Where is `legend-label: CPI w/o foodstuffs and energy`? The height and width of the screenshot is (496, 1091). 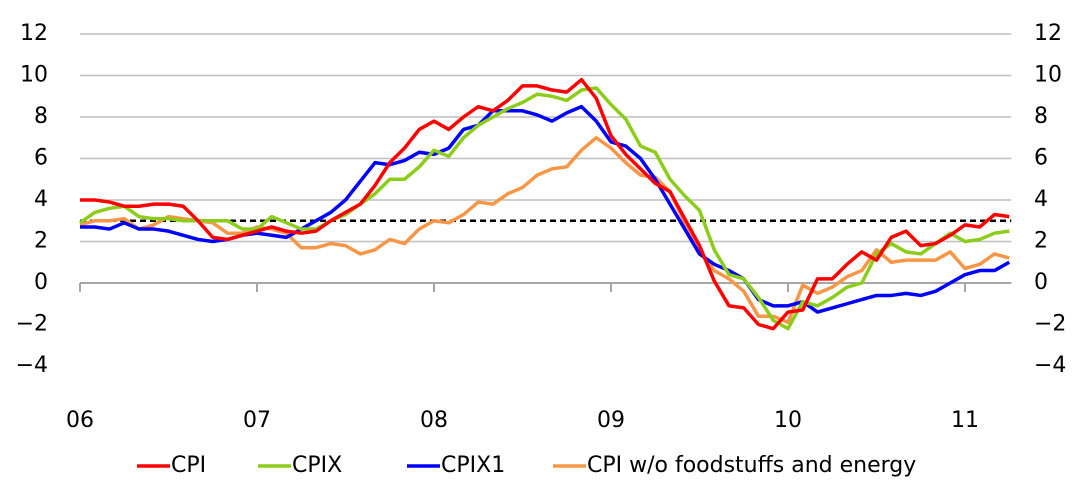 legend-label: CPI w/o foodstuffs and energy is located at coordinates (751, 465).